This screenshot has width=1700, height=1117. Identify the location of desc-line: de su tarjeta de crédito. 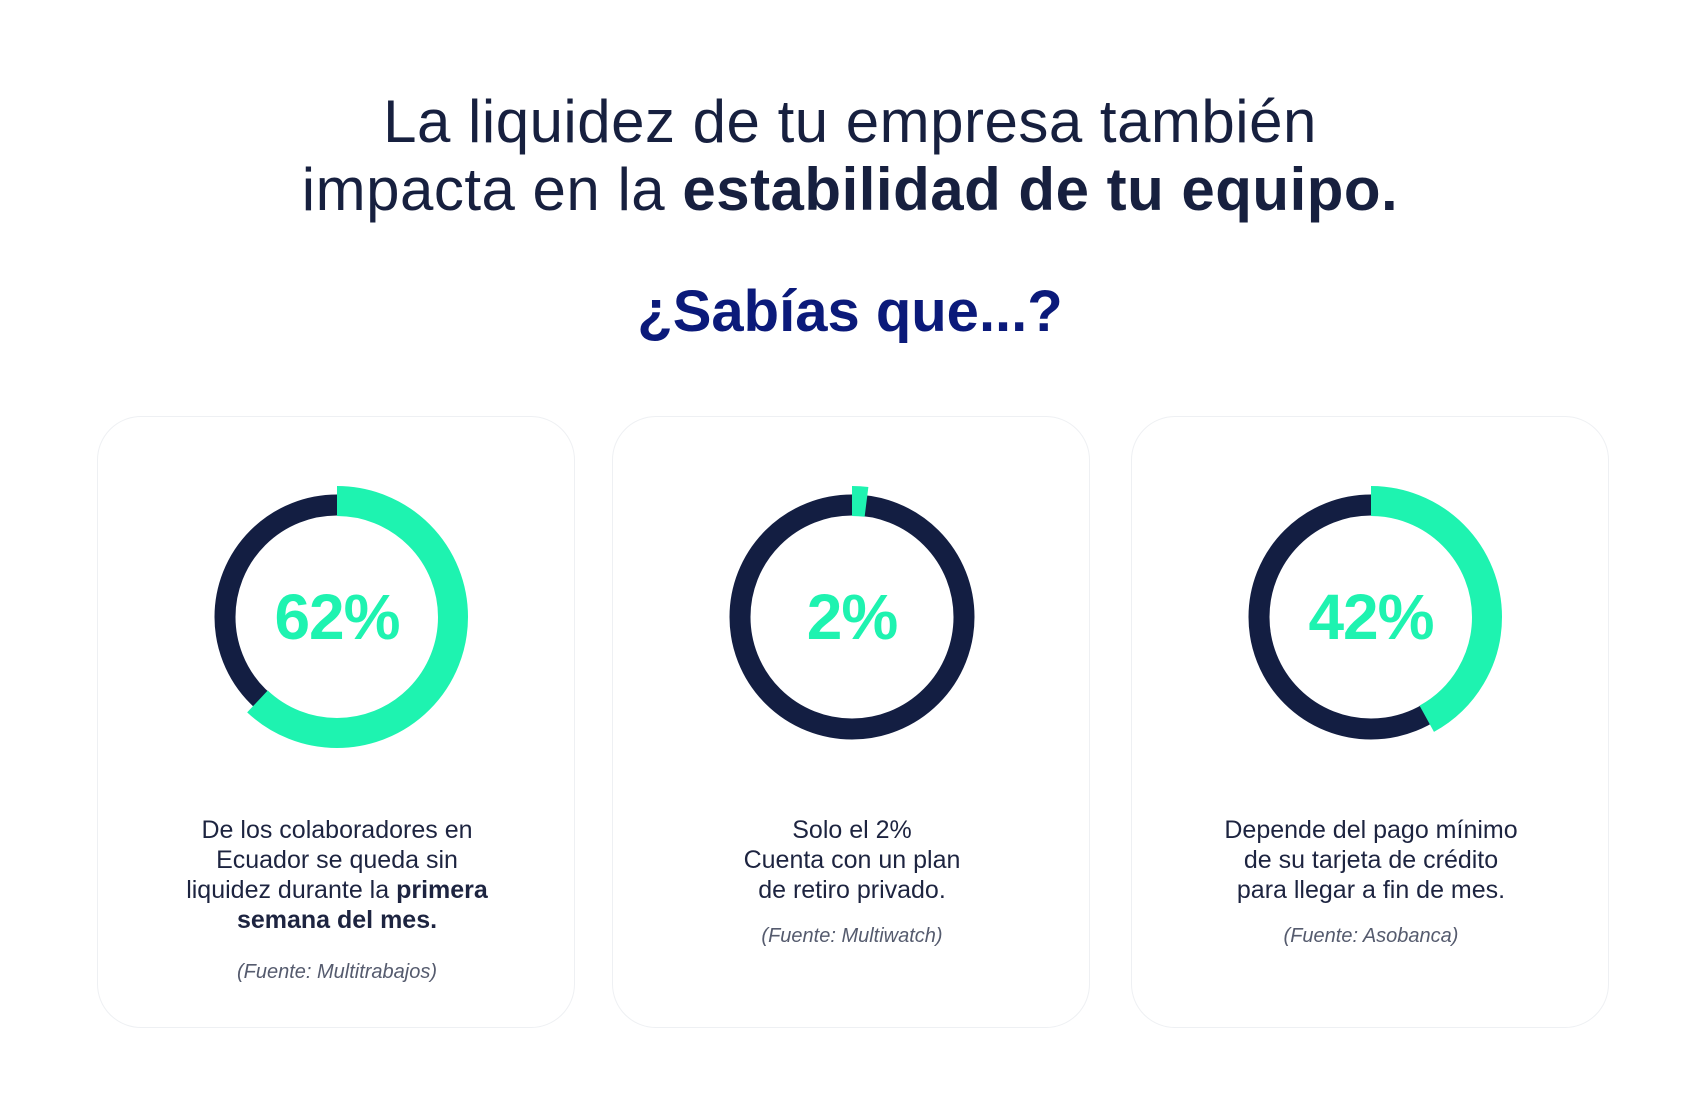
(1371, 860).